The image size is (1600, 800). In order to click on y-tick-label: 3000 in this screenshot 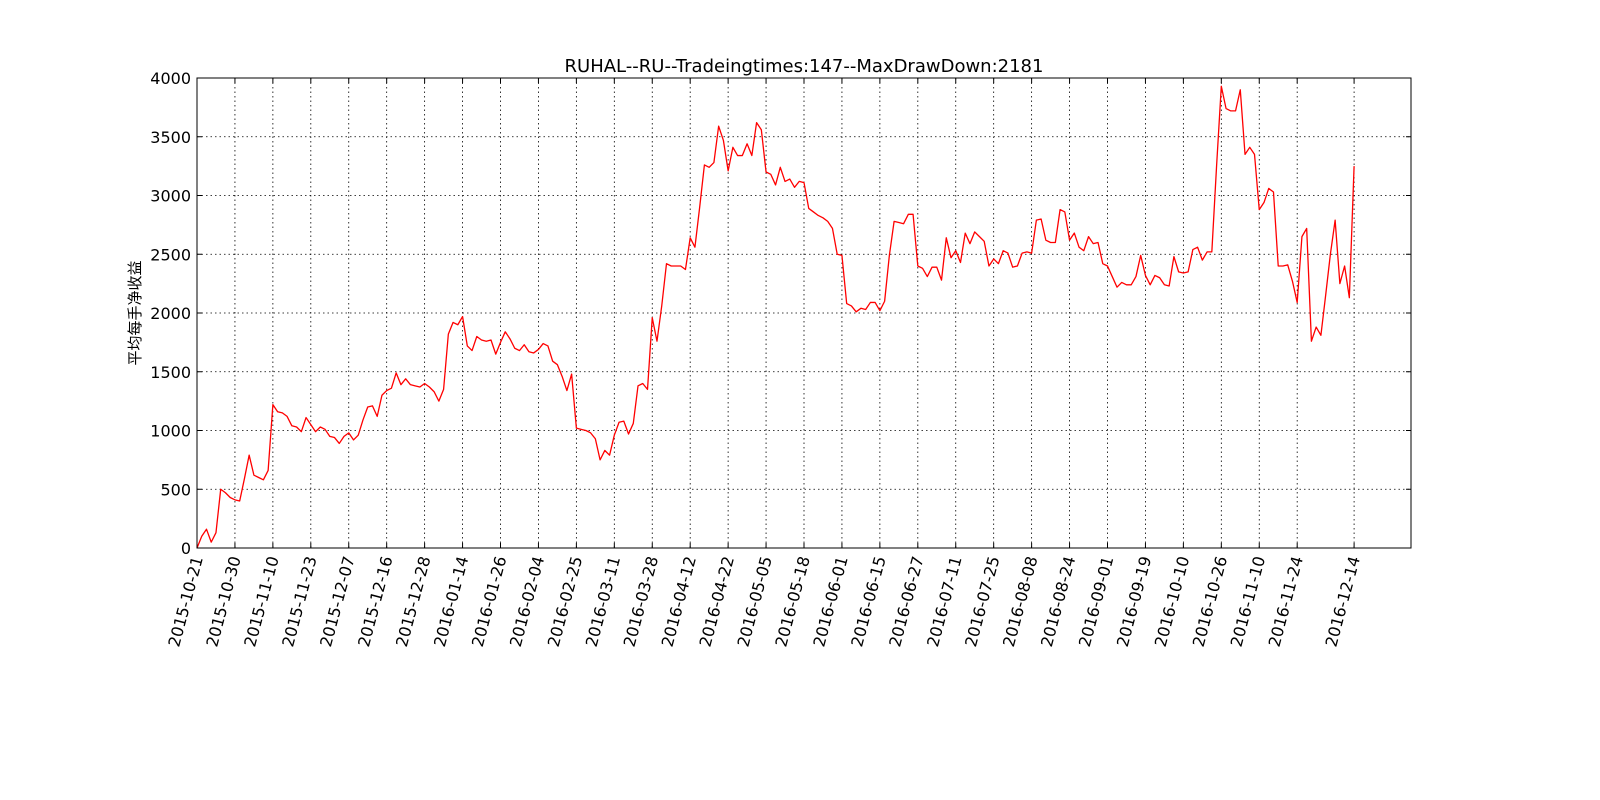, I will do `click(170, 196)`.